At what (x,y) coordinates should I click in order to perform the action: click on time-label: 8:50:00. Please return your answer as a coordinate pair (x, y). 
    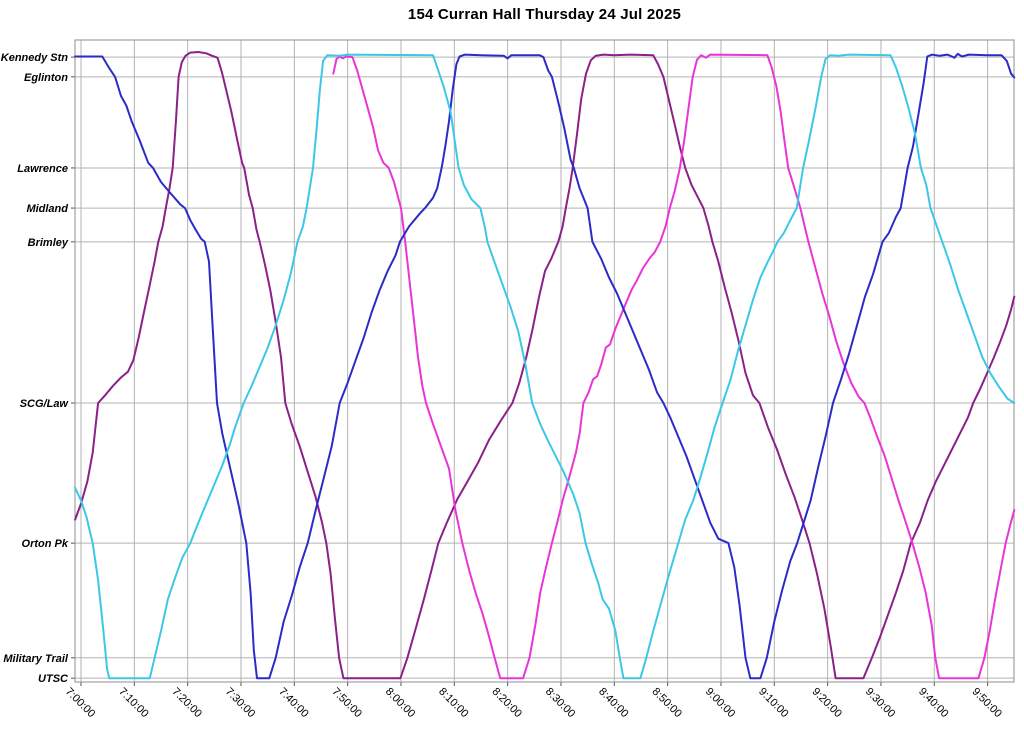
    Looking at the image, I should click on (667, 703).